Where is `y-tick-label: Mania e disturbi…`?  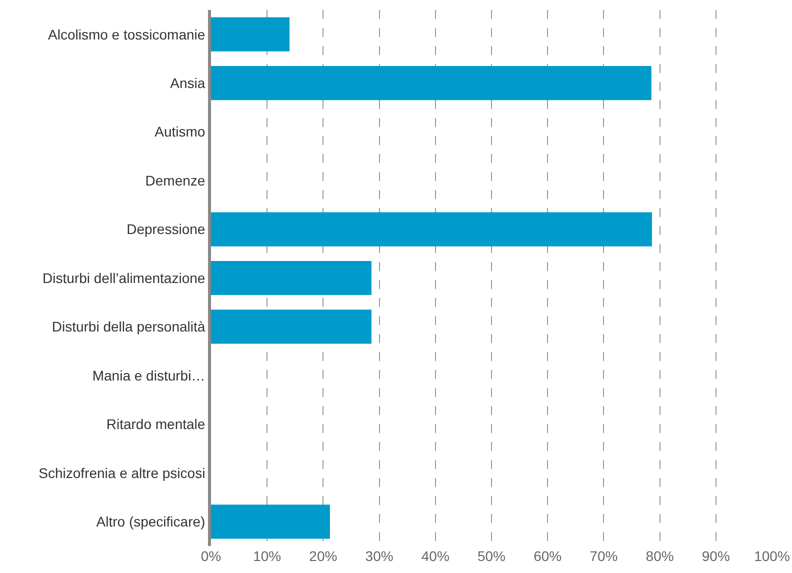
y-tick-label: Mania e disturbi… is located at coordinates (149, 375).